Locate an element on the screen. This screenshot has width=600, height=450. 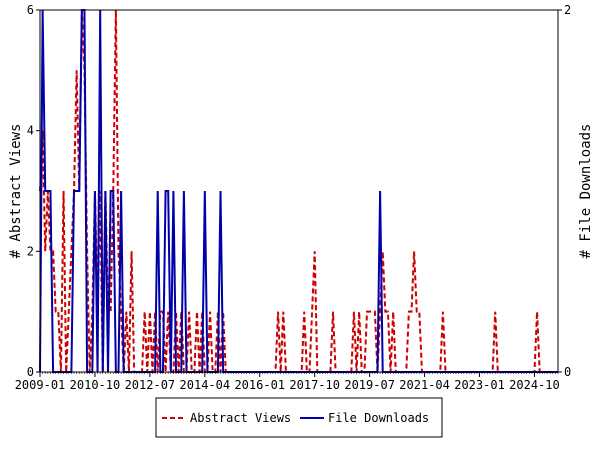
legend-label-abstract-views: Abstract Views is located at coordinates (240, 418).